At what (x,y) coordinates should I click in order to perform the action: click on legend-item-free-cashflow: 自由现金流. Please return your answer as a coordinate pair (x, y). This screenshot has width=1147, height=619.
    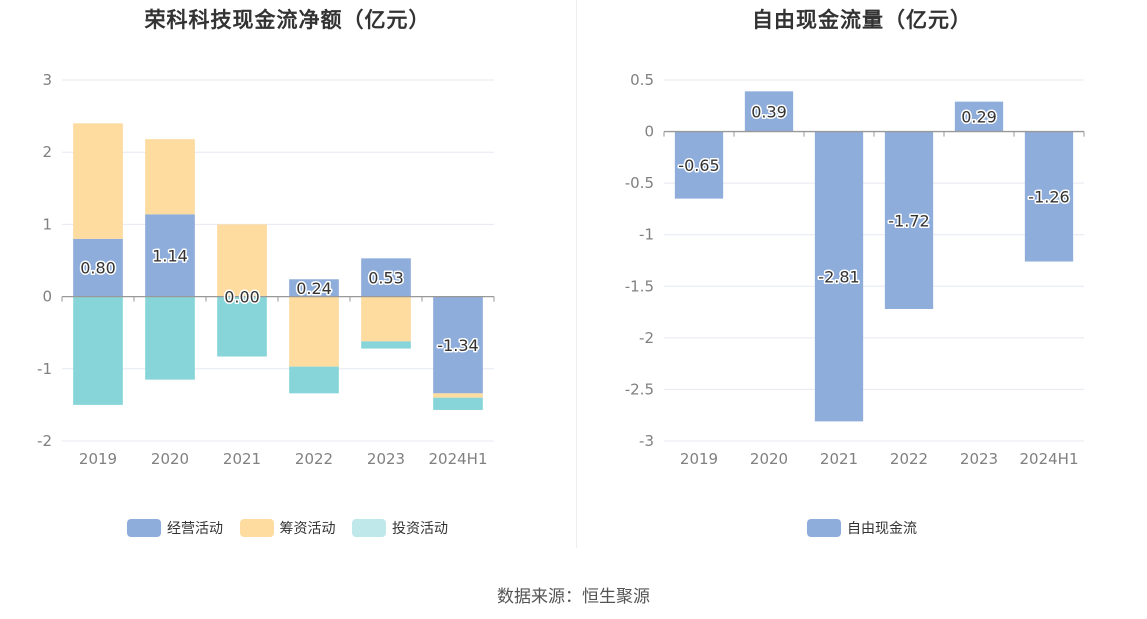
    Looking at the image, I should click on (862, 528).